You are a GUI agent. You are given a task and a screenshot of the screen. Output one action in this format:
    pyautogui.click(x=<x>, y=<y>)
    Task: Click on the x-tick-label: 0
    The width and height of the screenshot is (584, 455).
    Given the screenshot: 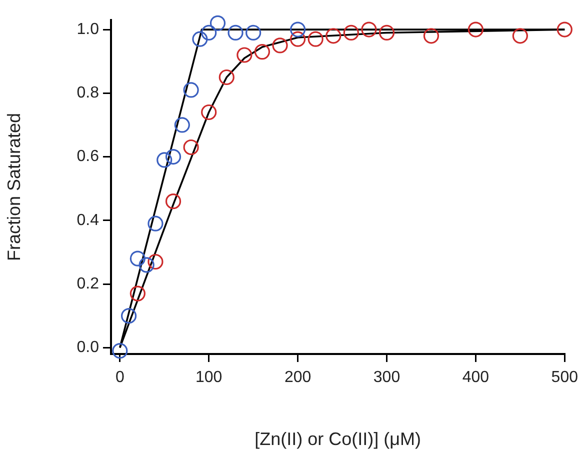 What is the action you would take?
    pyautogui.click(x=119, y=377)
    